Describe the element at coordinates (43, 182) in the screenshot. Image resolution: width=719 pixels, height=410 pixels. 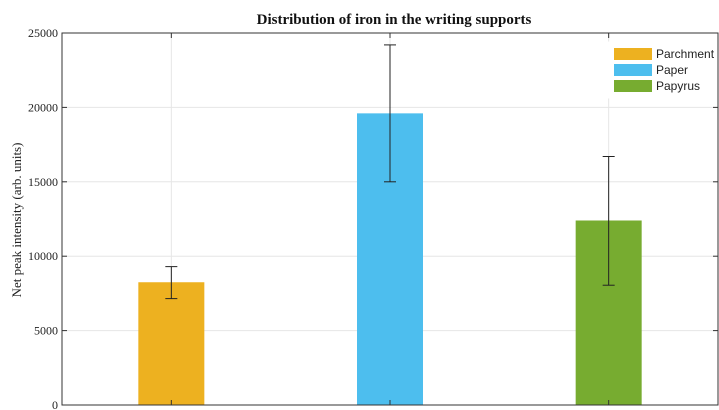
I see `y-tick-label-3: 15000` at that location.